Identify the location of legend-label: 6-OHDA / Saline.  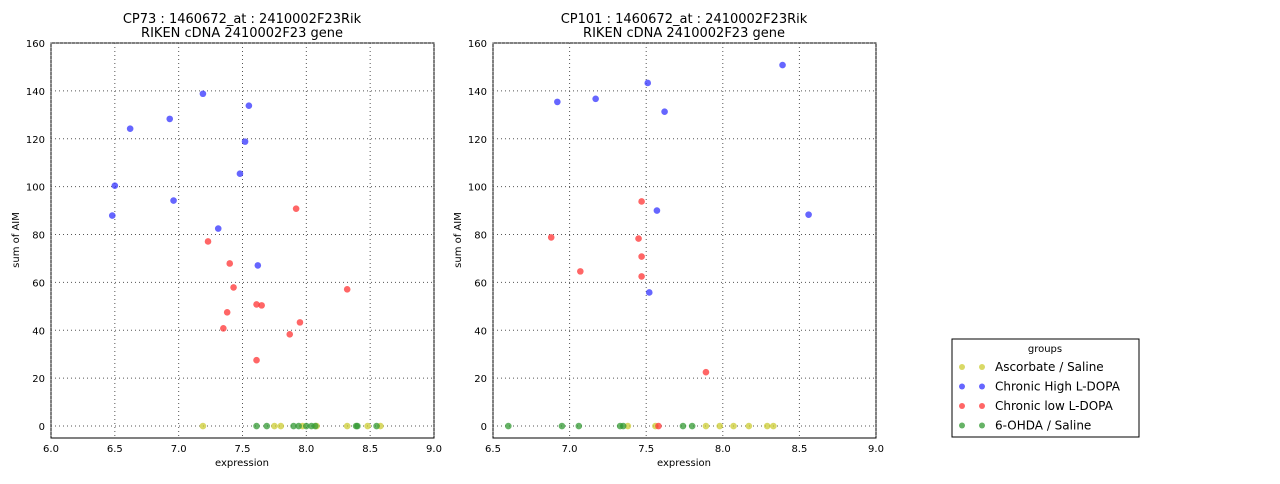
(1043, 426).